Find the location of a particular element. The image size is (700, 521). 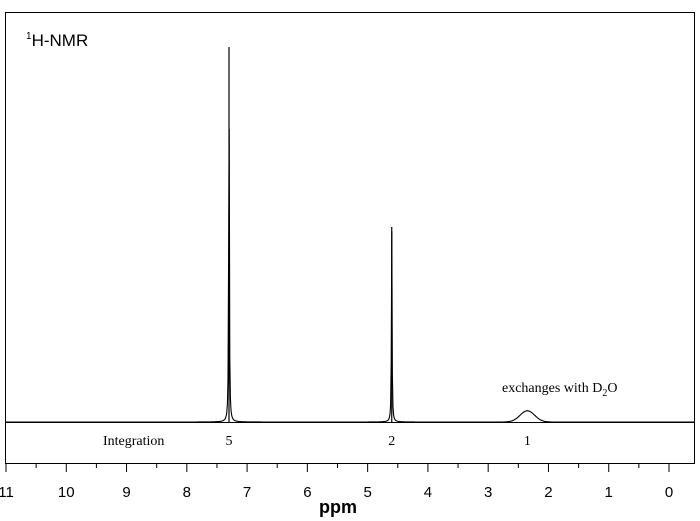

x-tick-label: 7 is located at coordinates (247, 492).